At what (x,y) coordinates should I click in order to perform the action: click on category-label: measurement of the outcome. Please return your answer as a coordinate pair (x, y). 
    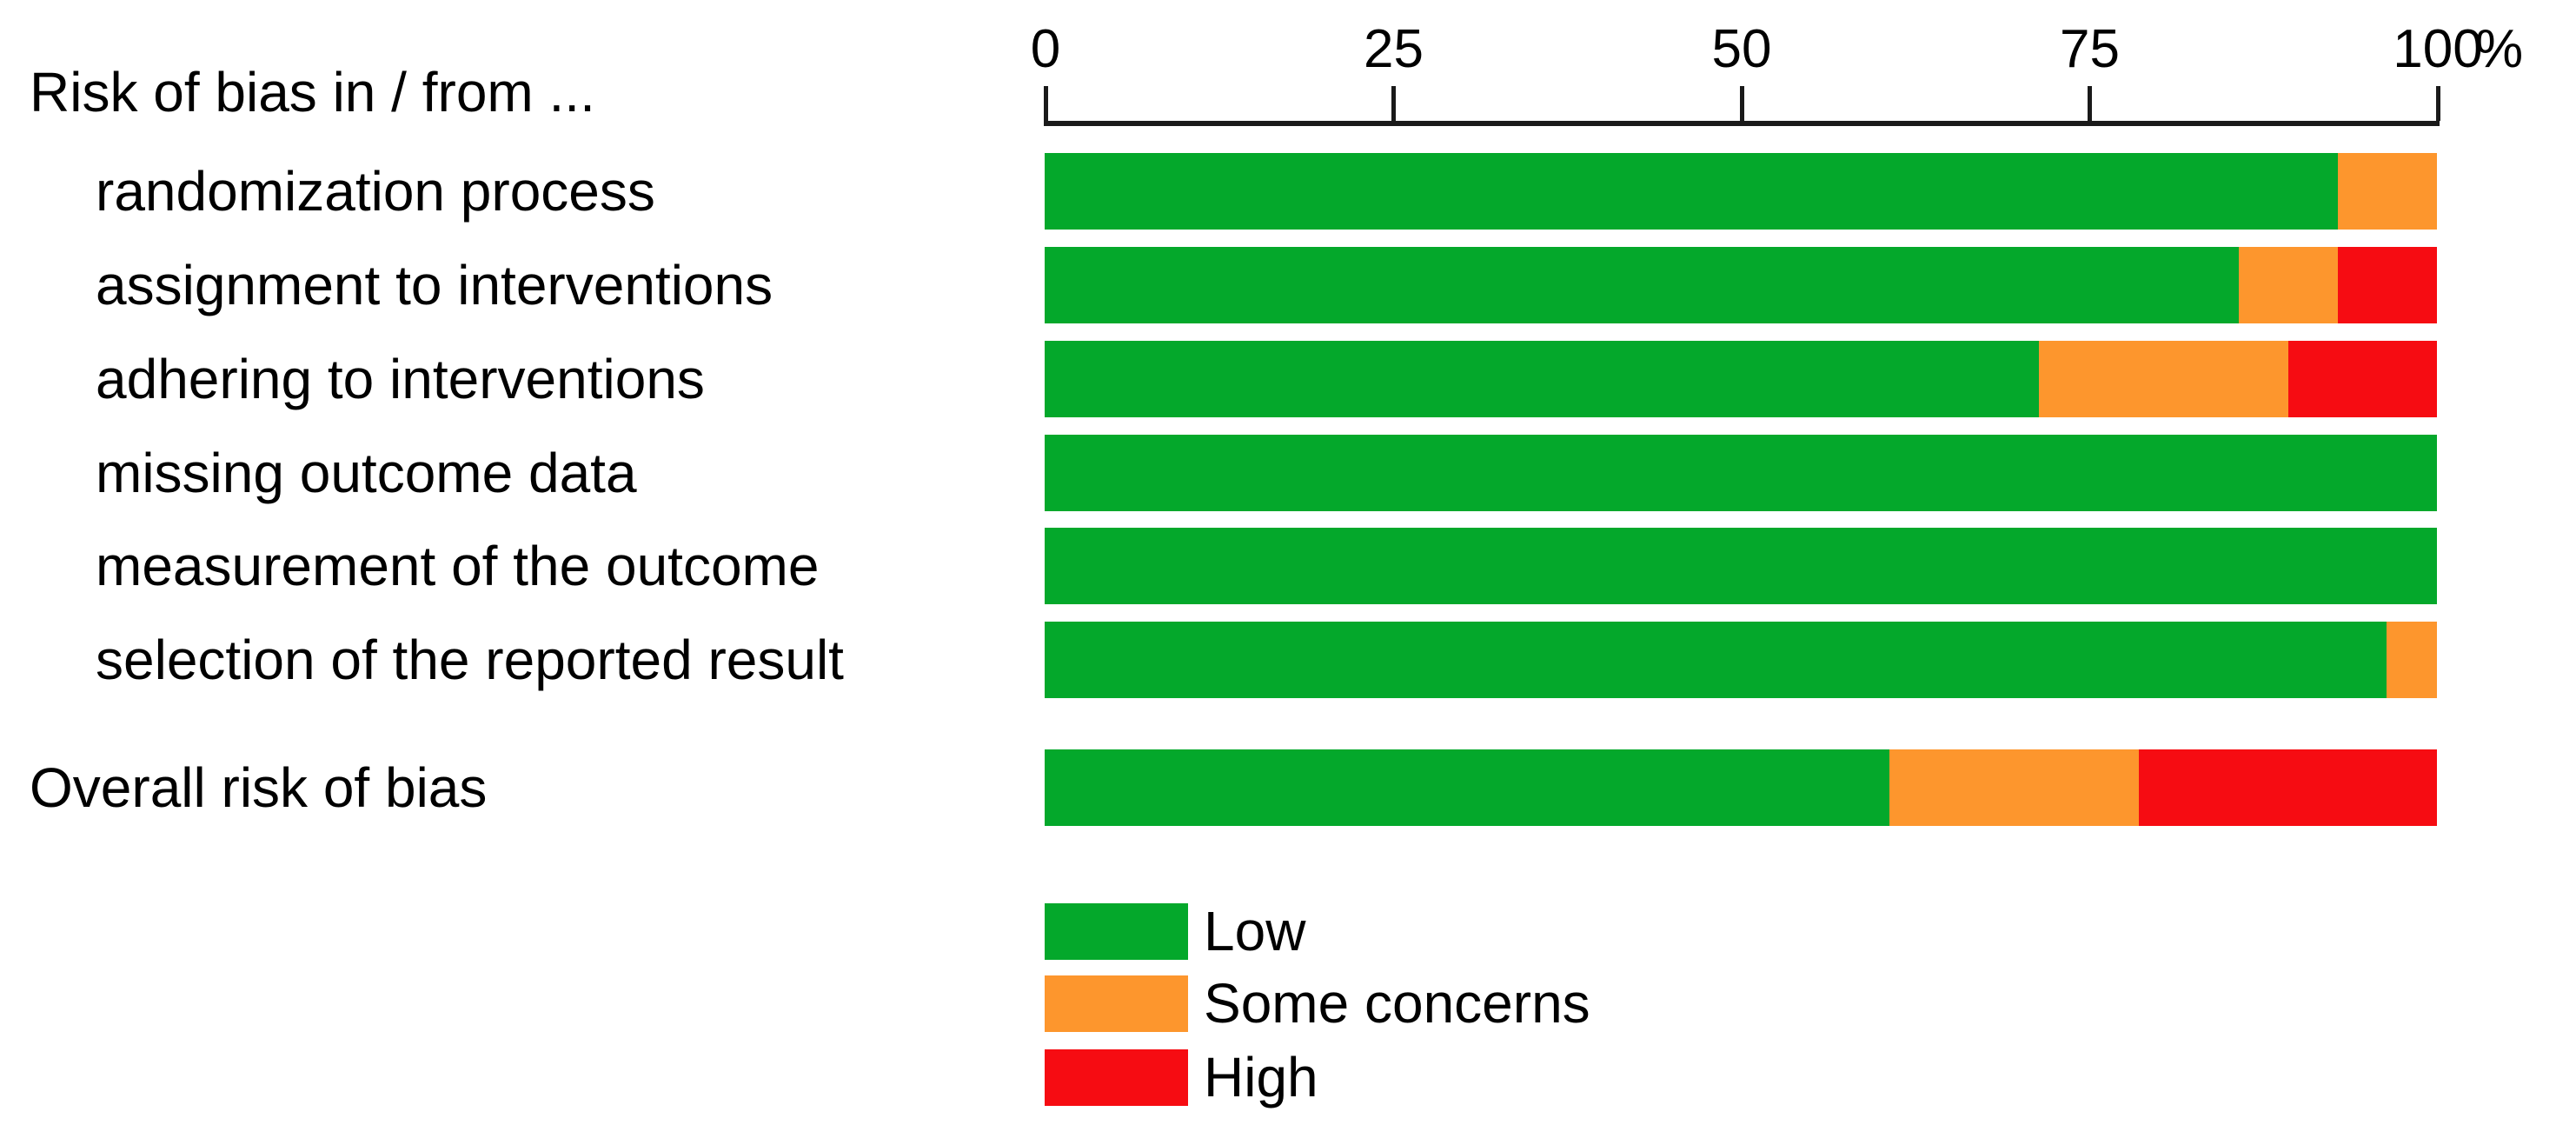
    Looking at the image, I should click on (458, 566).